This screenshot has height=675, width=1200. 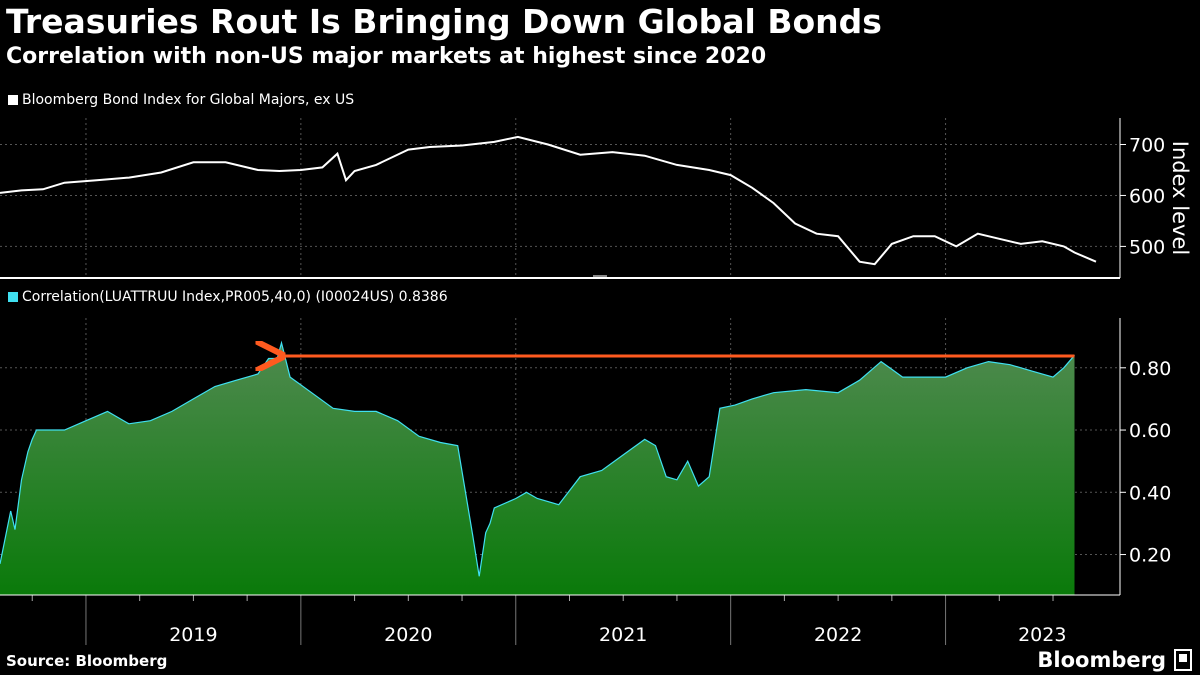 I want to click on x-tick-label-2022: 2022, so click(x=838, y=635).